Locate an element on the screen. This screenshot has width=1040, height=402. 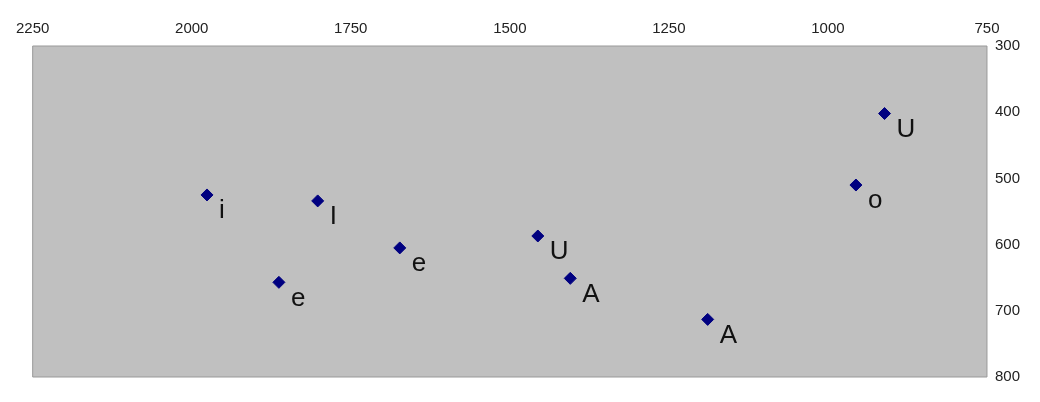
x-tick-label: 2000 is located at coordinates (192, 28).